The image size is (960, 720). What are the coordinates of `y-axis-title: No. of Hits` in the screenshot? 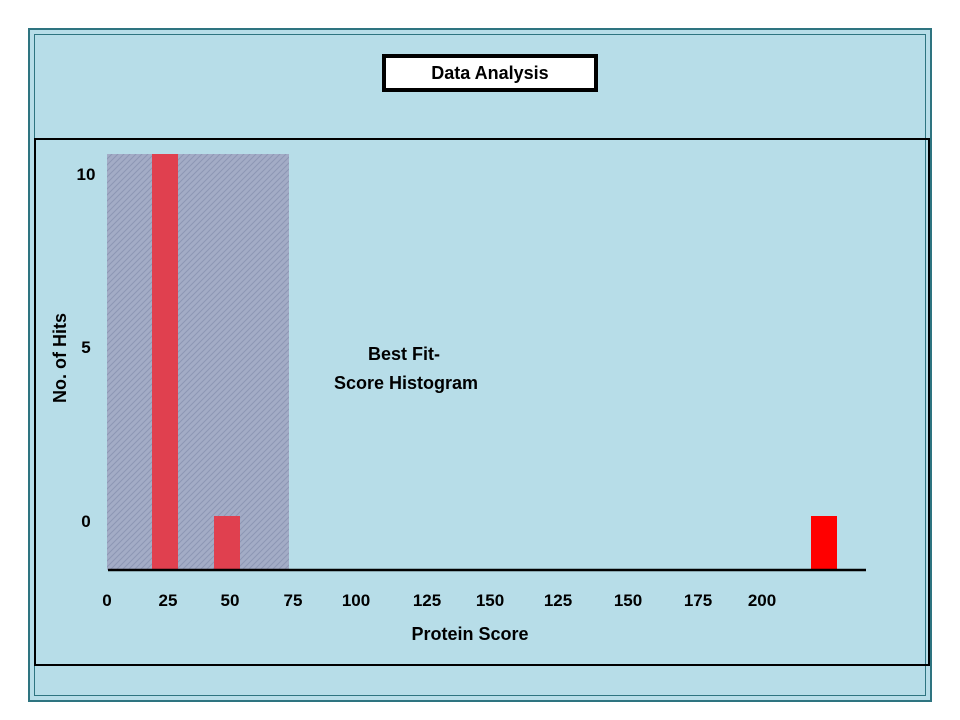 It's located at (60, 358).